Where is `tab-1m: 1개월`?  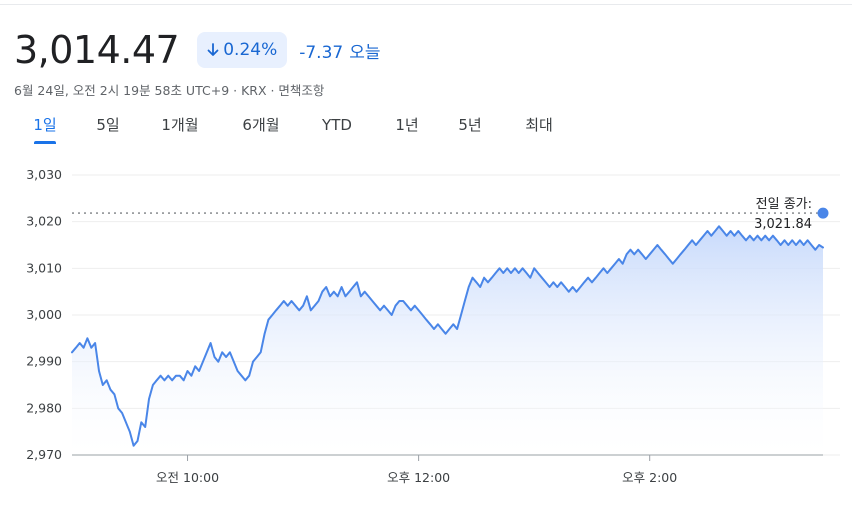
tab-1m: 1개월 is located at coordinates (180, 125).